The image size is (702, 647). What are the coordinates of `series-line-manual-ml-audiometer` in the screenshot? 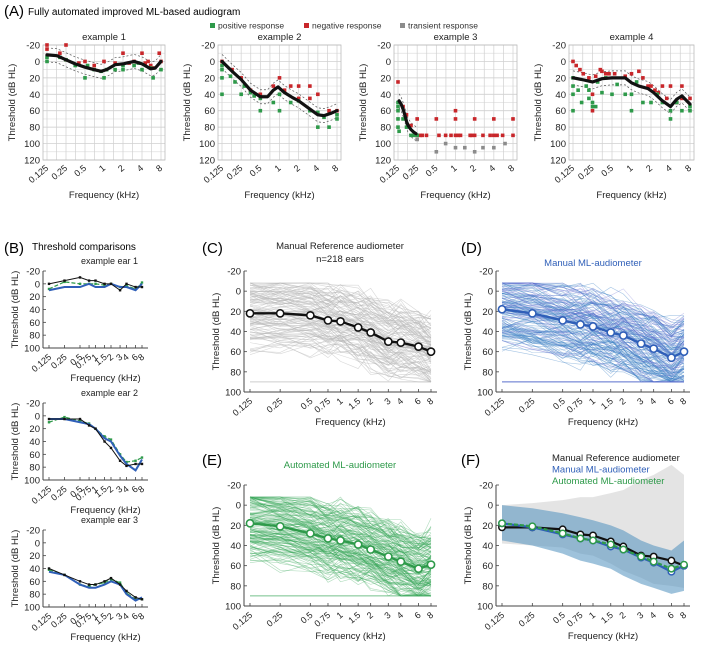 It's located at (96, 445).